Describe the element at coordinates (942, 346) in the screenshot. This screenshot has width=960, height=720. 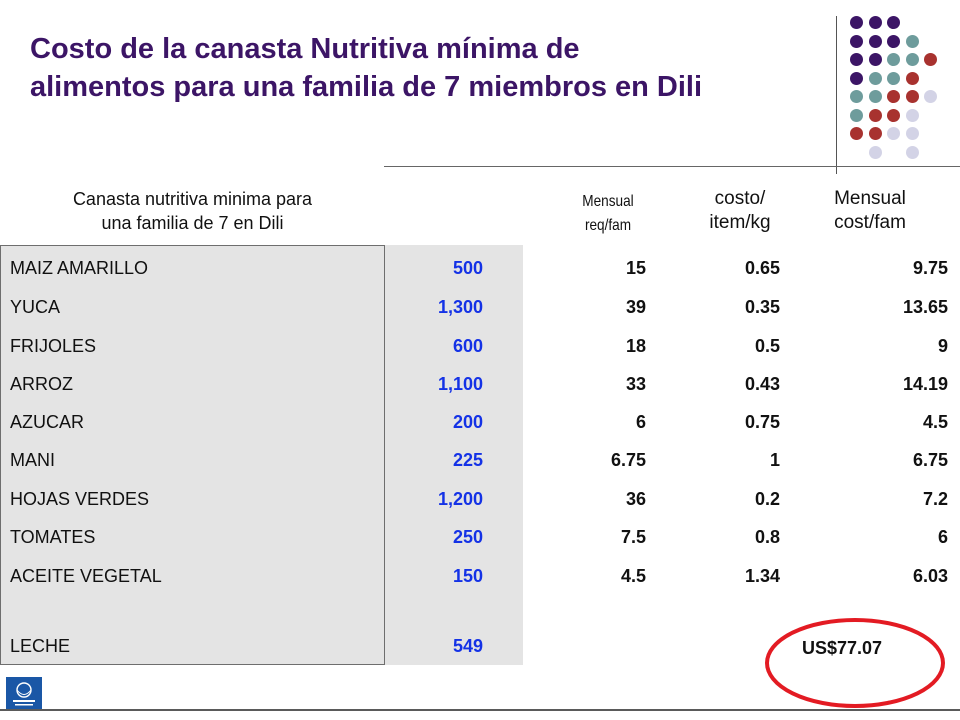
I see `monthly-cost: 9` at that location.